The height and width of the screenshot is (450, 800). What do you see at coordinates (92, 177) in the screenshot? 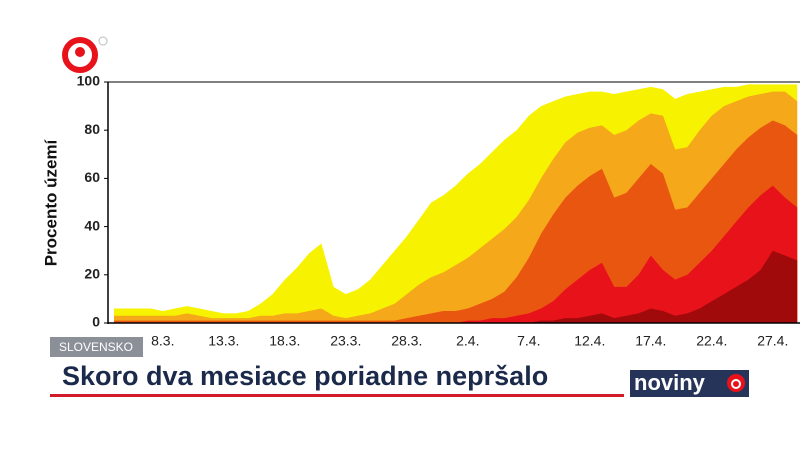
I see `y-tick-label: 60` at bounding box center [92, 177].